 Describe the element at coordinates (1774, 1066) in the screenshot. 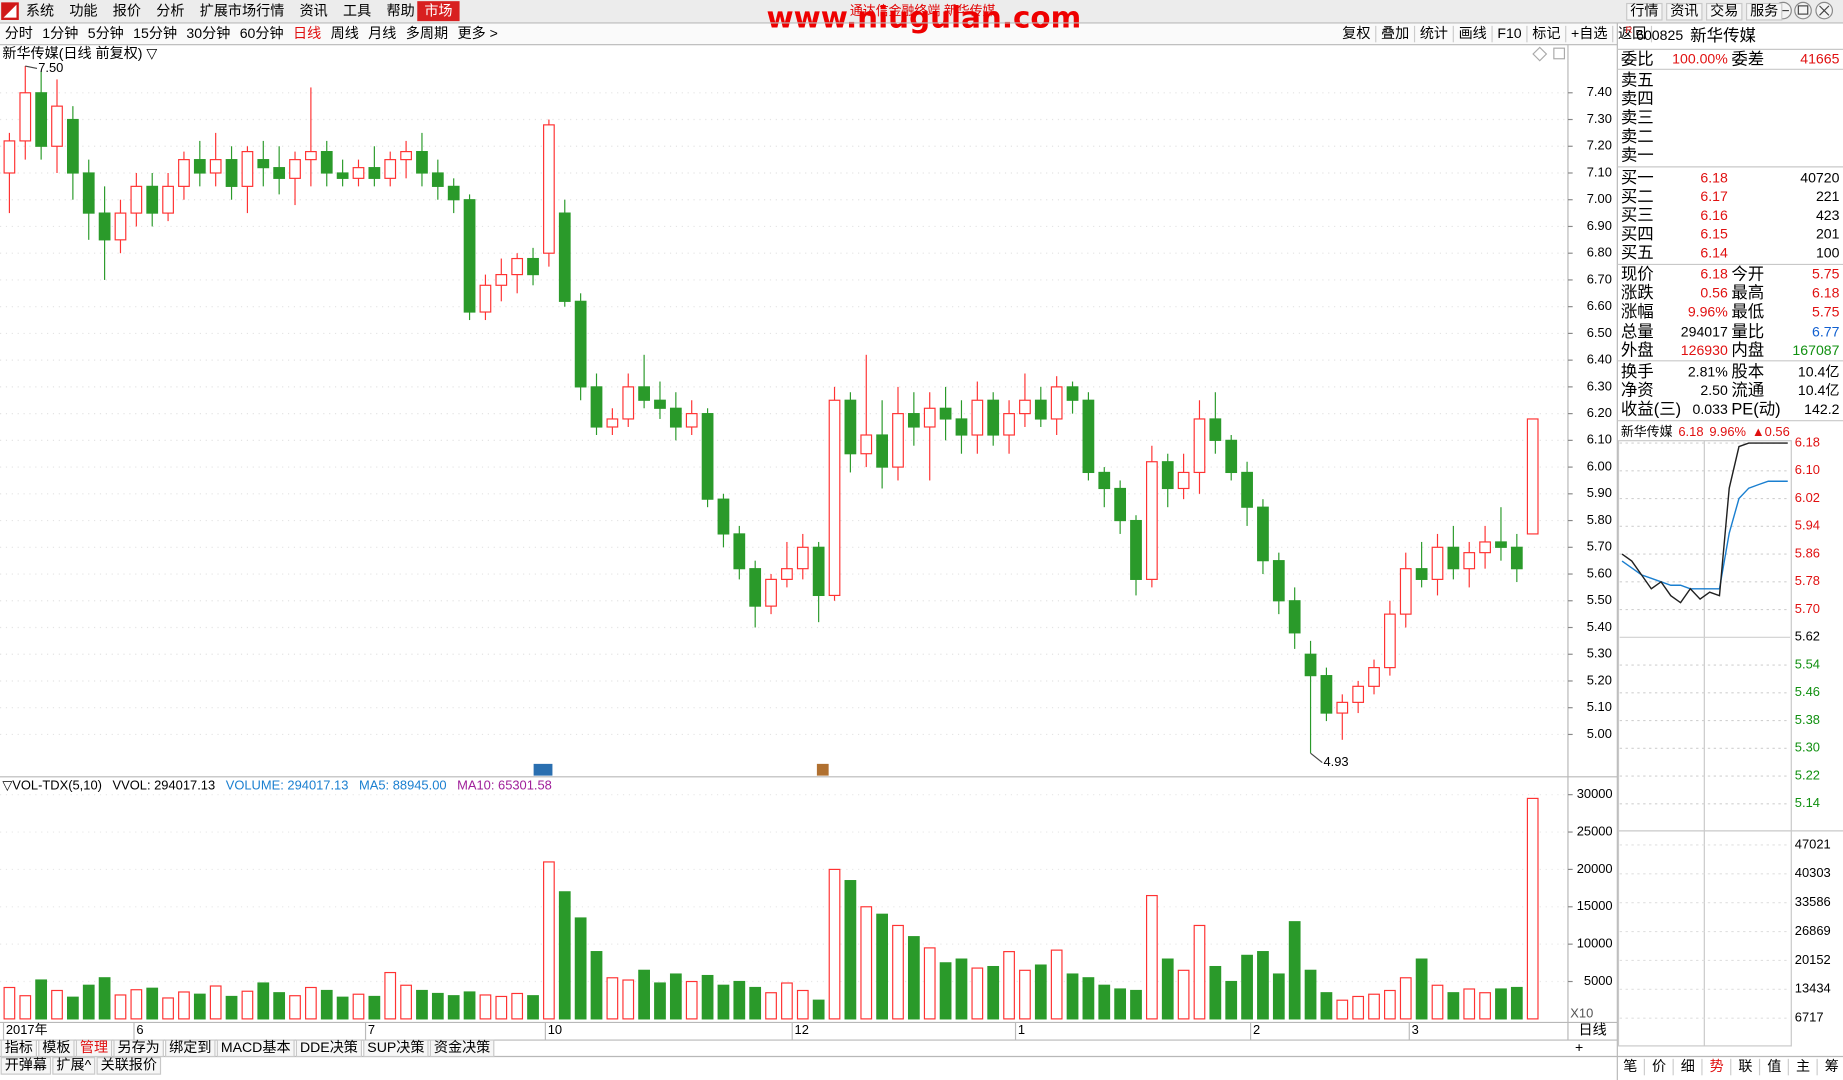

I see `side-tab: 值` at that location.